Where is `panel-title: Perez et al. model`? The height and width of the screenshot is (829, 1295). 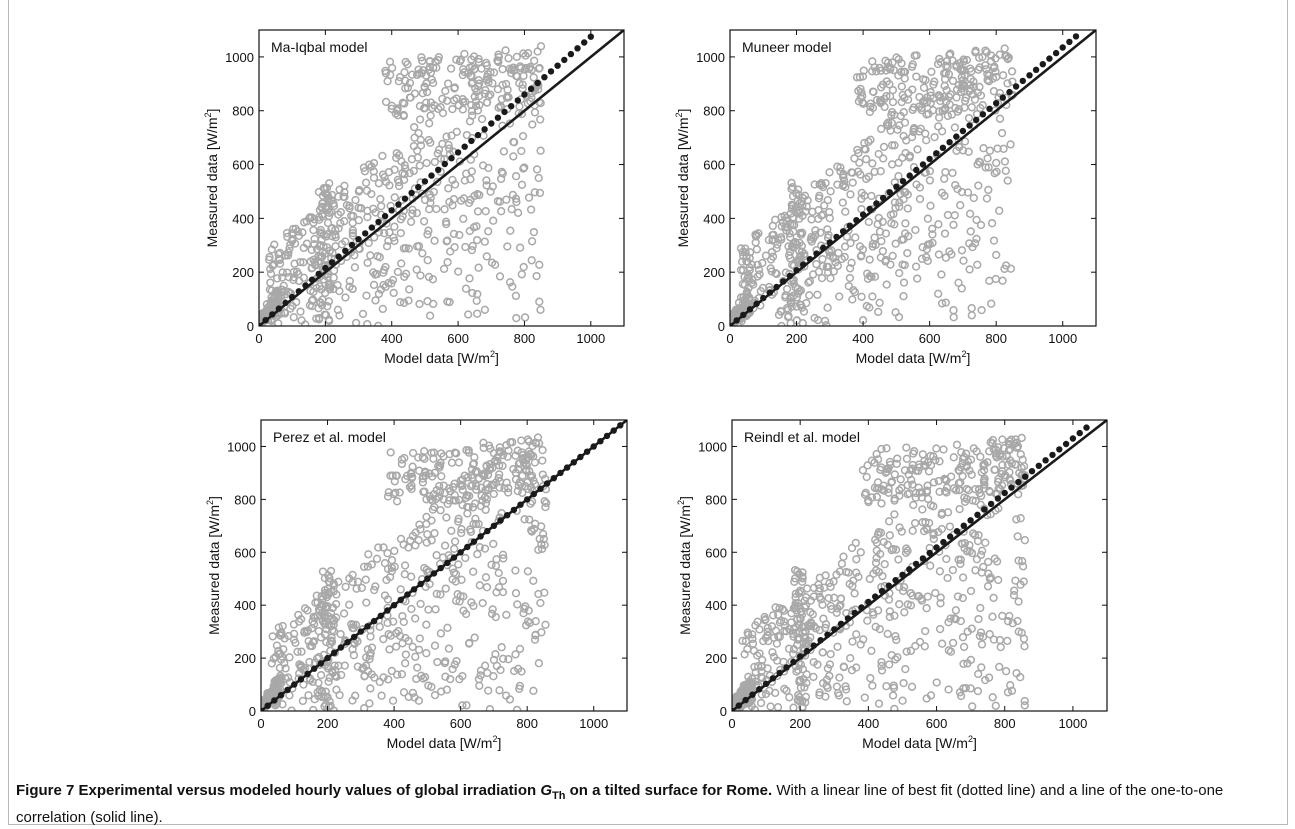
panel-title: Perez et al. model is located at coordinates (329, 437).